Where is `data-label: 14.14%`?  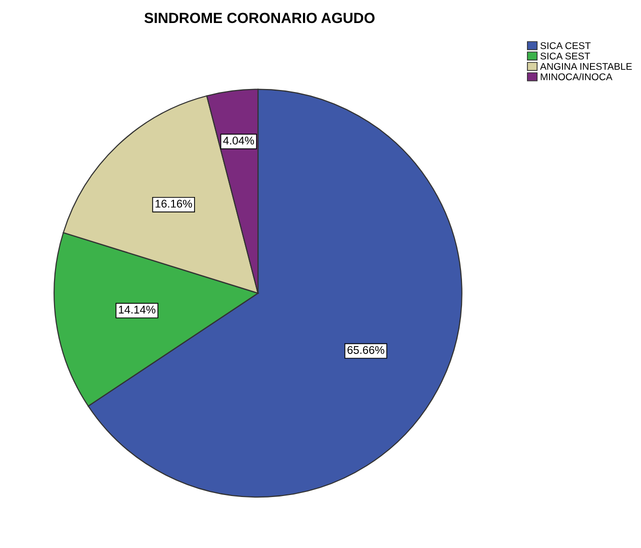
data-label: 14.14% is located at coordinates (137, 310).